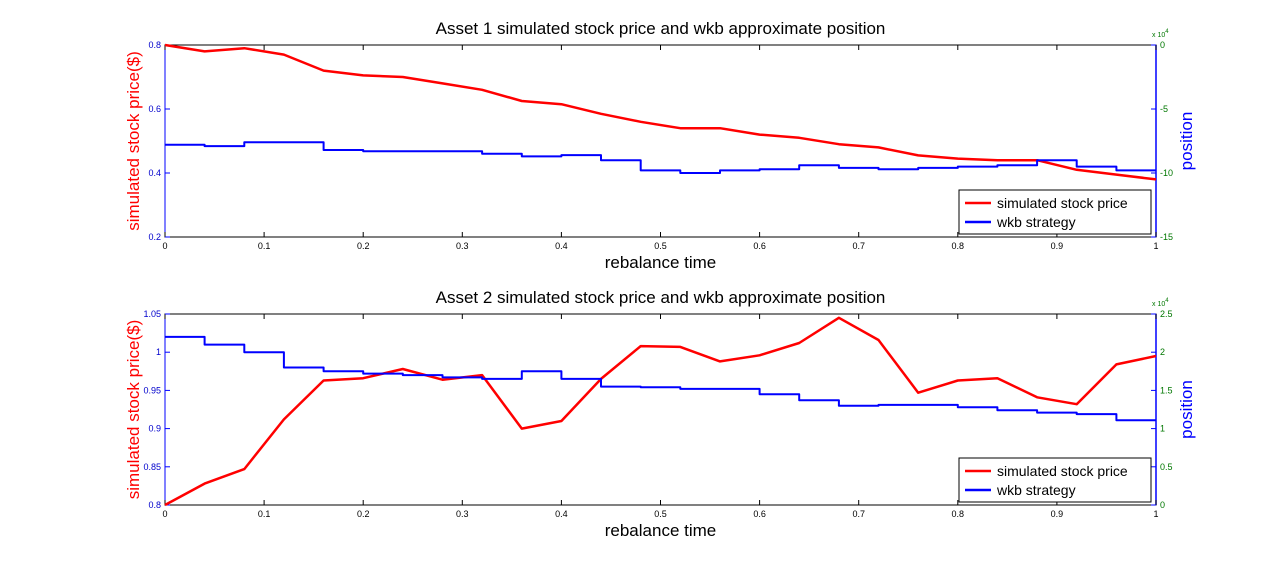 The height and width of the screenshot is (567, 1277). Describe the element at coordinates (154, 173) in the screenshot. I see `y-left-tick-label: 0.4` at that location.